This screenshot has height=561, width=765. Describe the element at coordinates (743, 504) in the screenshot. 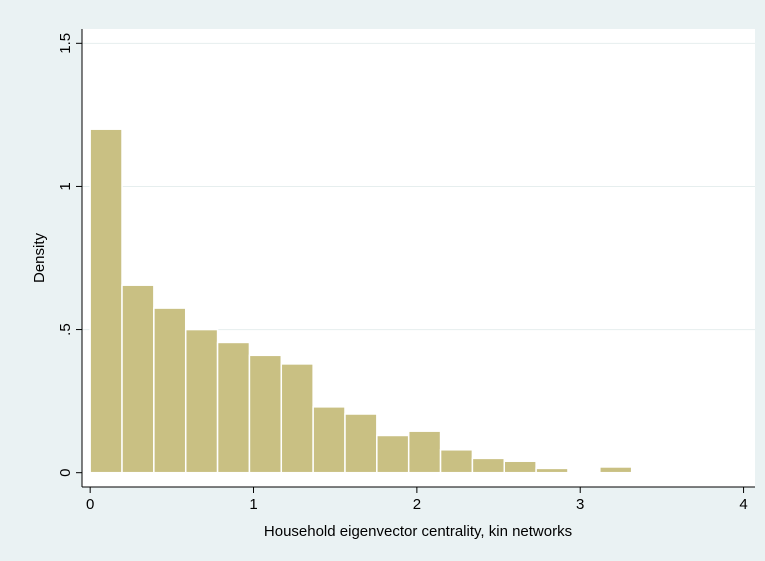

I see `x-tick-label-4: 4` at that location.